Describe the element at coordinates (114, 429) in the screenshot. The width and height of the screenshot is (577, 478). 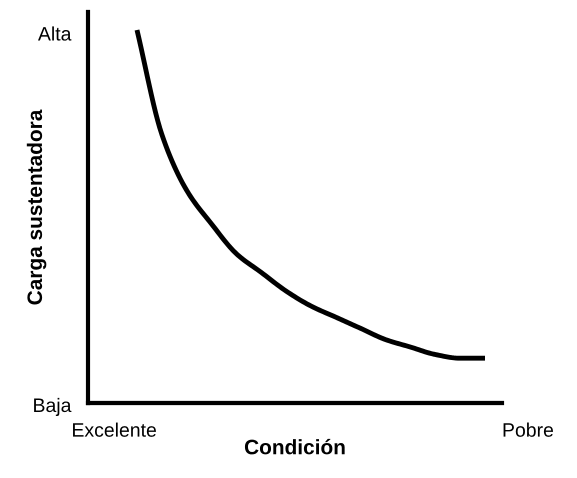
I see `text: Excelente` at that location.